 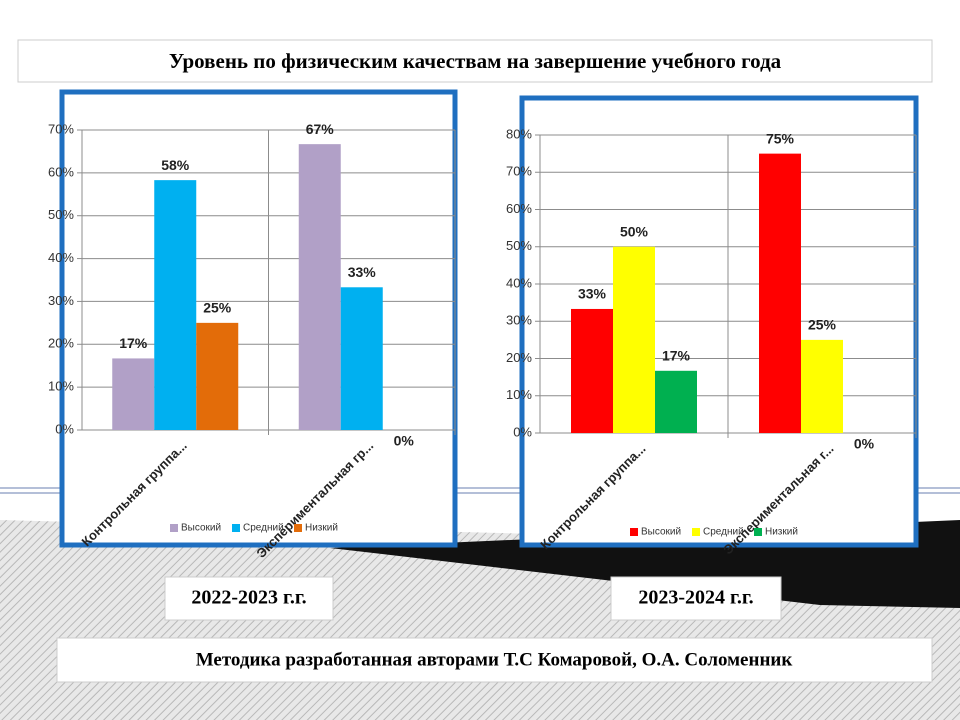 I want to click on caption: 2023-2024 г.г., so click(x=695, y=598).